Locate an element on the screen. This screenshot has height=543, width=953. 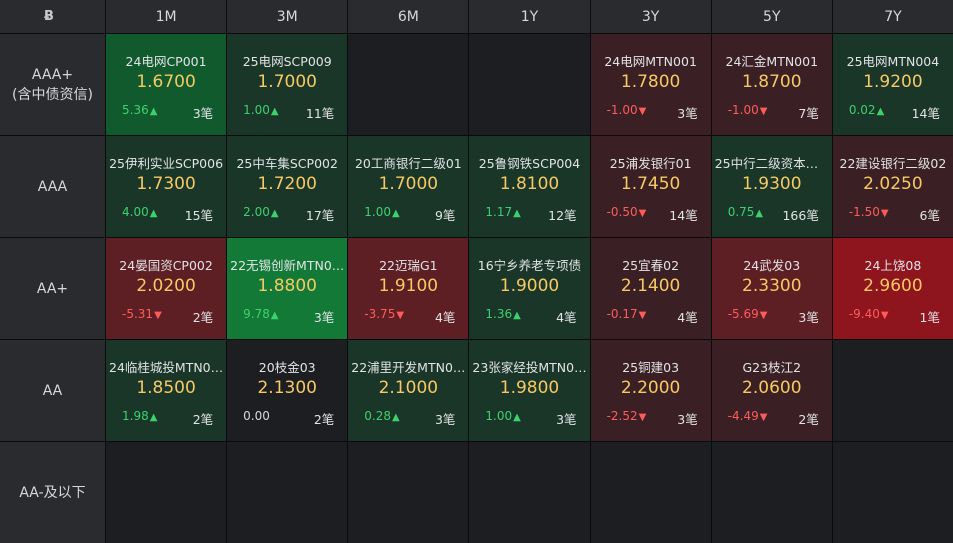
change-value: 5.36▲ is located at coordinates (139, 110).